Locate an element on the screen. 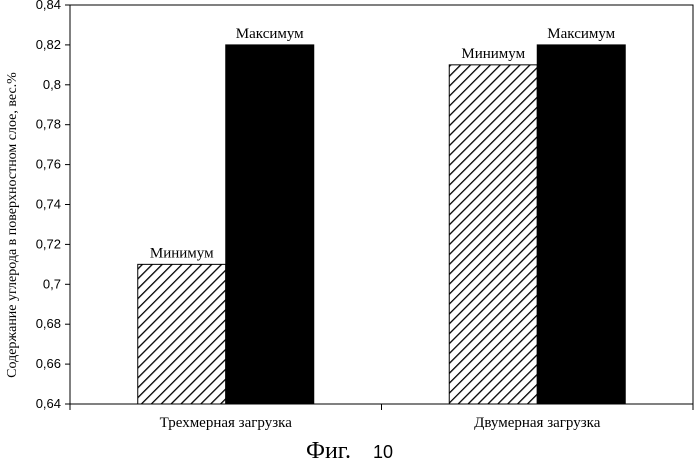  x-axis-ticks is located at coordinates (381, 407).